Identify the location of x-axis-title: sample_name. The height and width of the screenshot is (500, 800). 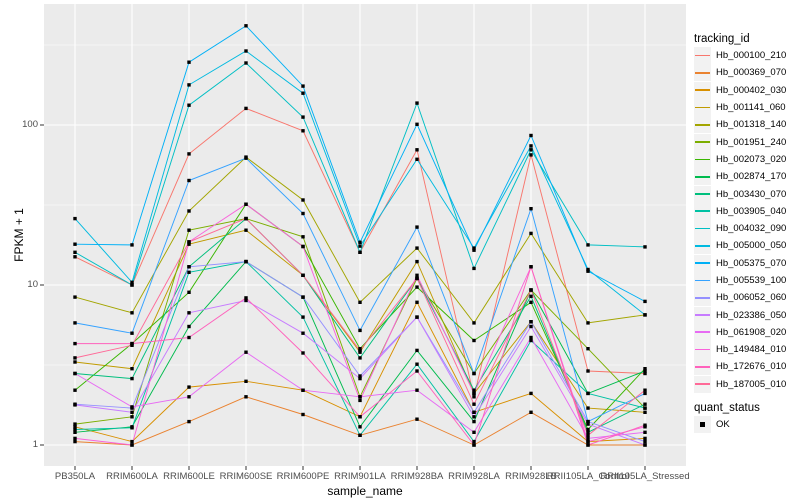
(365, 491).